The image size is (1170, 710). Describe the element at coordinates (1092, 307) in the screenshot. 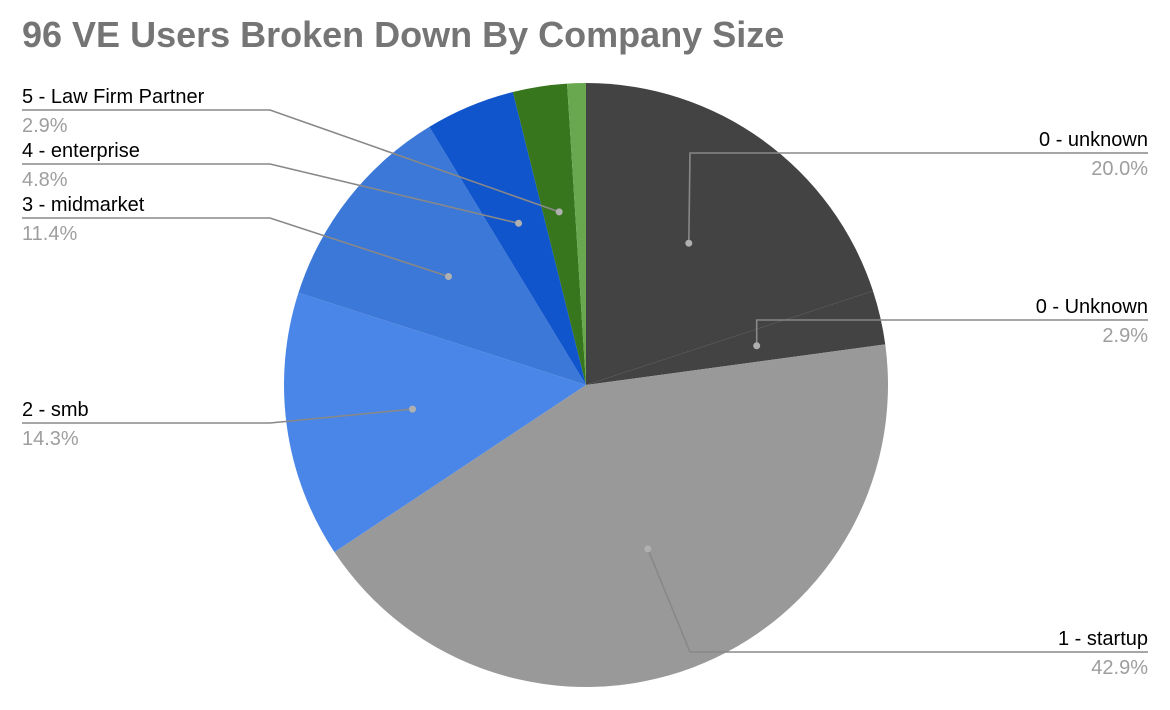

I see `slice-label-0-unknown: 0 - Unknown` at that location.